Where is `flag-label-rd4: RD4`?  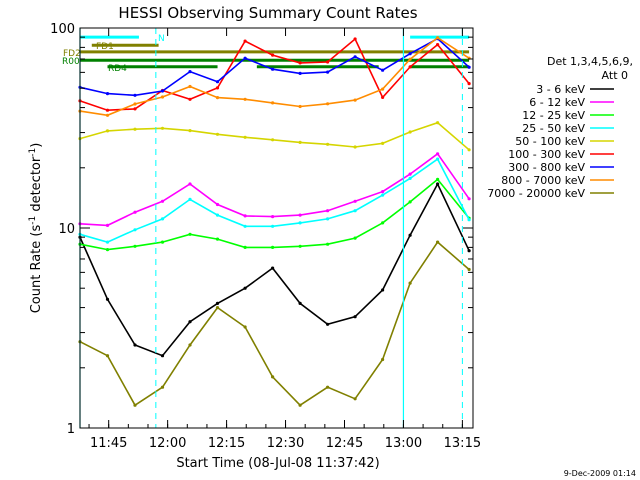 flag-label-rd4: RD4 is located at coordinates (117, 69).